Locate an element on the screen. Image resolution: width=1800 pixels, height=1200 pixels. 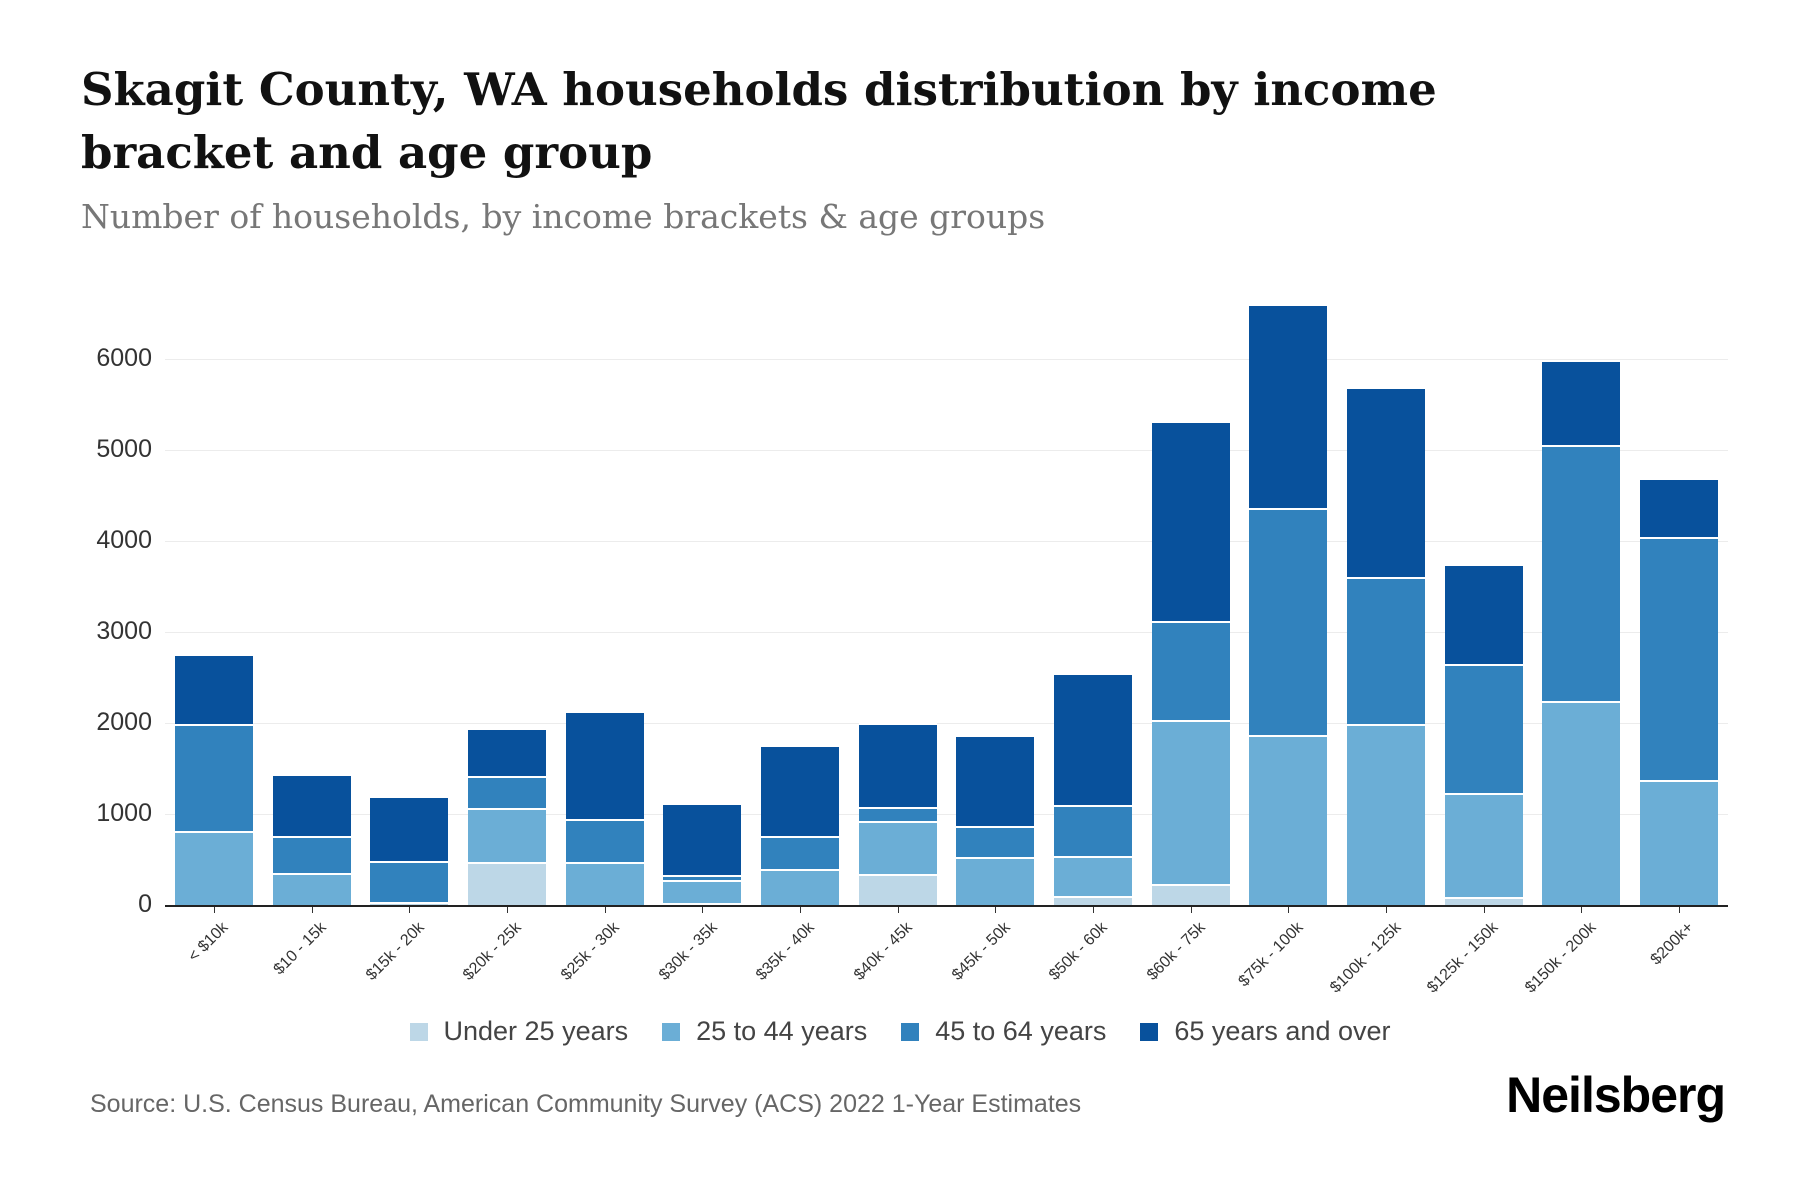
x-tick-label: $20k - 25k is located at coordinates (492, 951).